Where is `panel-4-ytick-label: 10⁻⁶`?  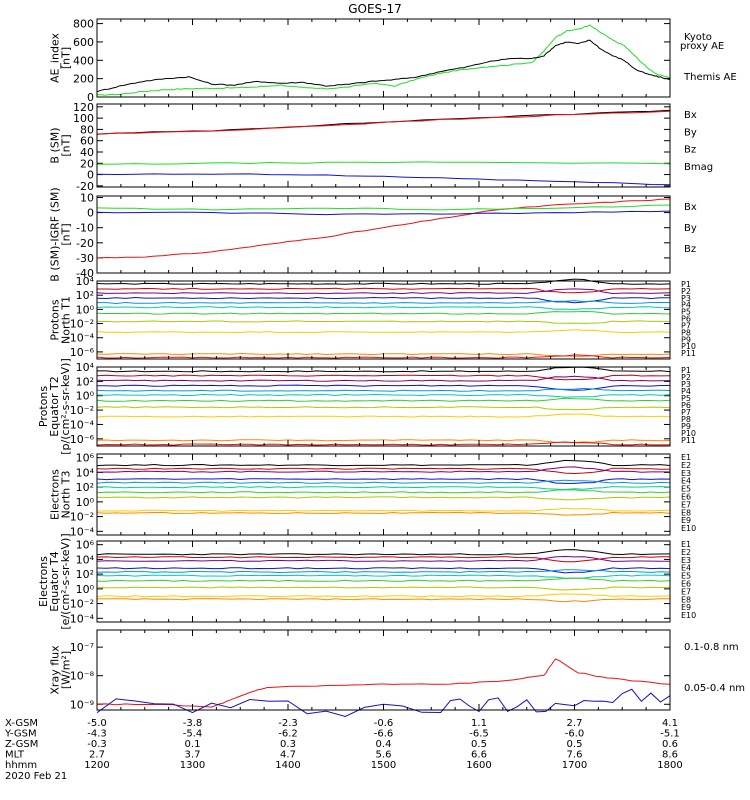
panel-4-ytick-label: 10⁻⁶ is located at coordinates (82, 439).